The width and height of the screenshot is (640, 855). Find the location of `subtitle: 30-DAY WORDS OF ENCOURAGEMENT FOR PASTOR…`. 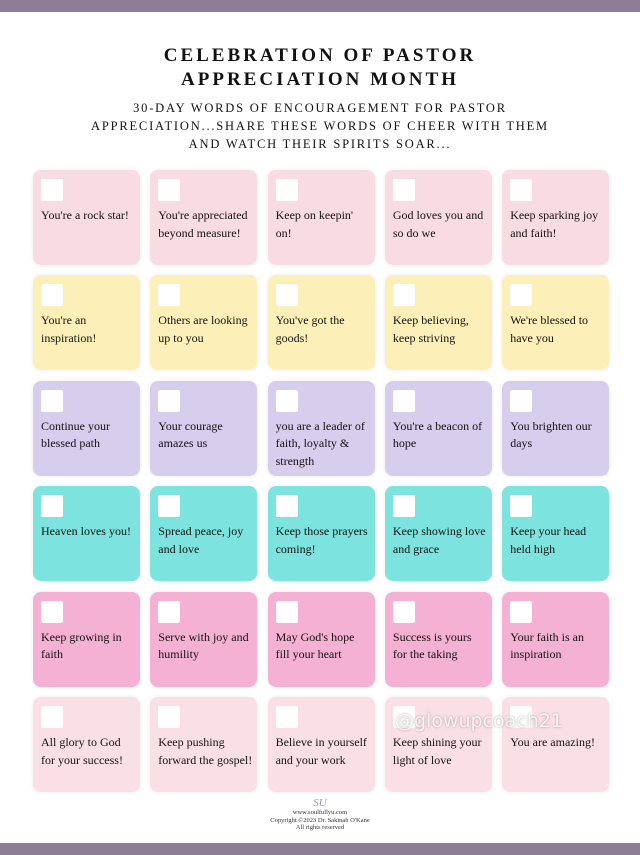

subtitle: 30-DAY WORDS OF ENCOURAGEMENT FOR PASTOR… is located at coordinates (320, 126).